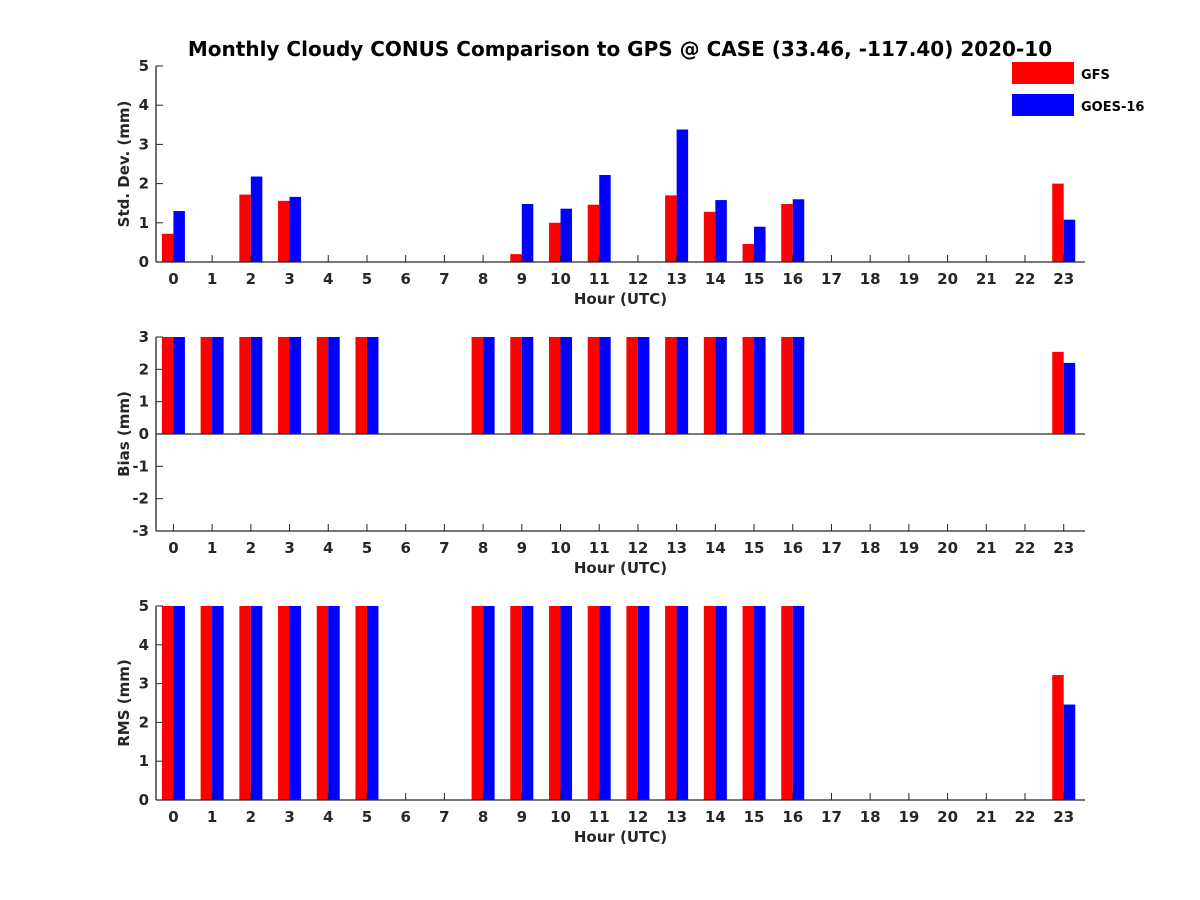 This screenshot has height=900, width=1200. Describe the element at coordinates (1025, 817) in the screenshot. I see `x-tick-label: 22` at that location.